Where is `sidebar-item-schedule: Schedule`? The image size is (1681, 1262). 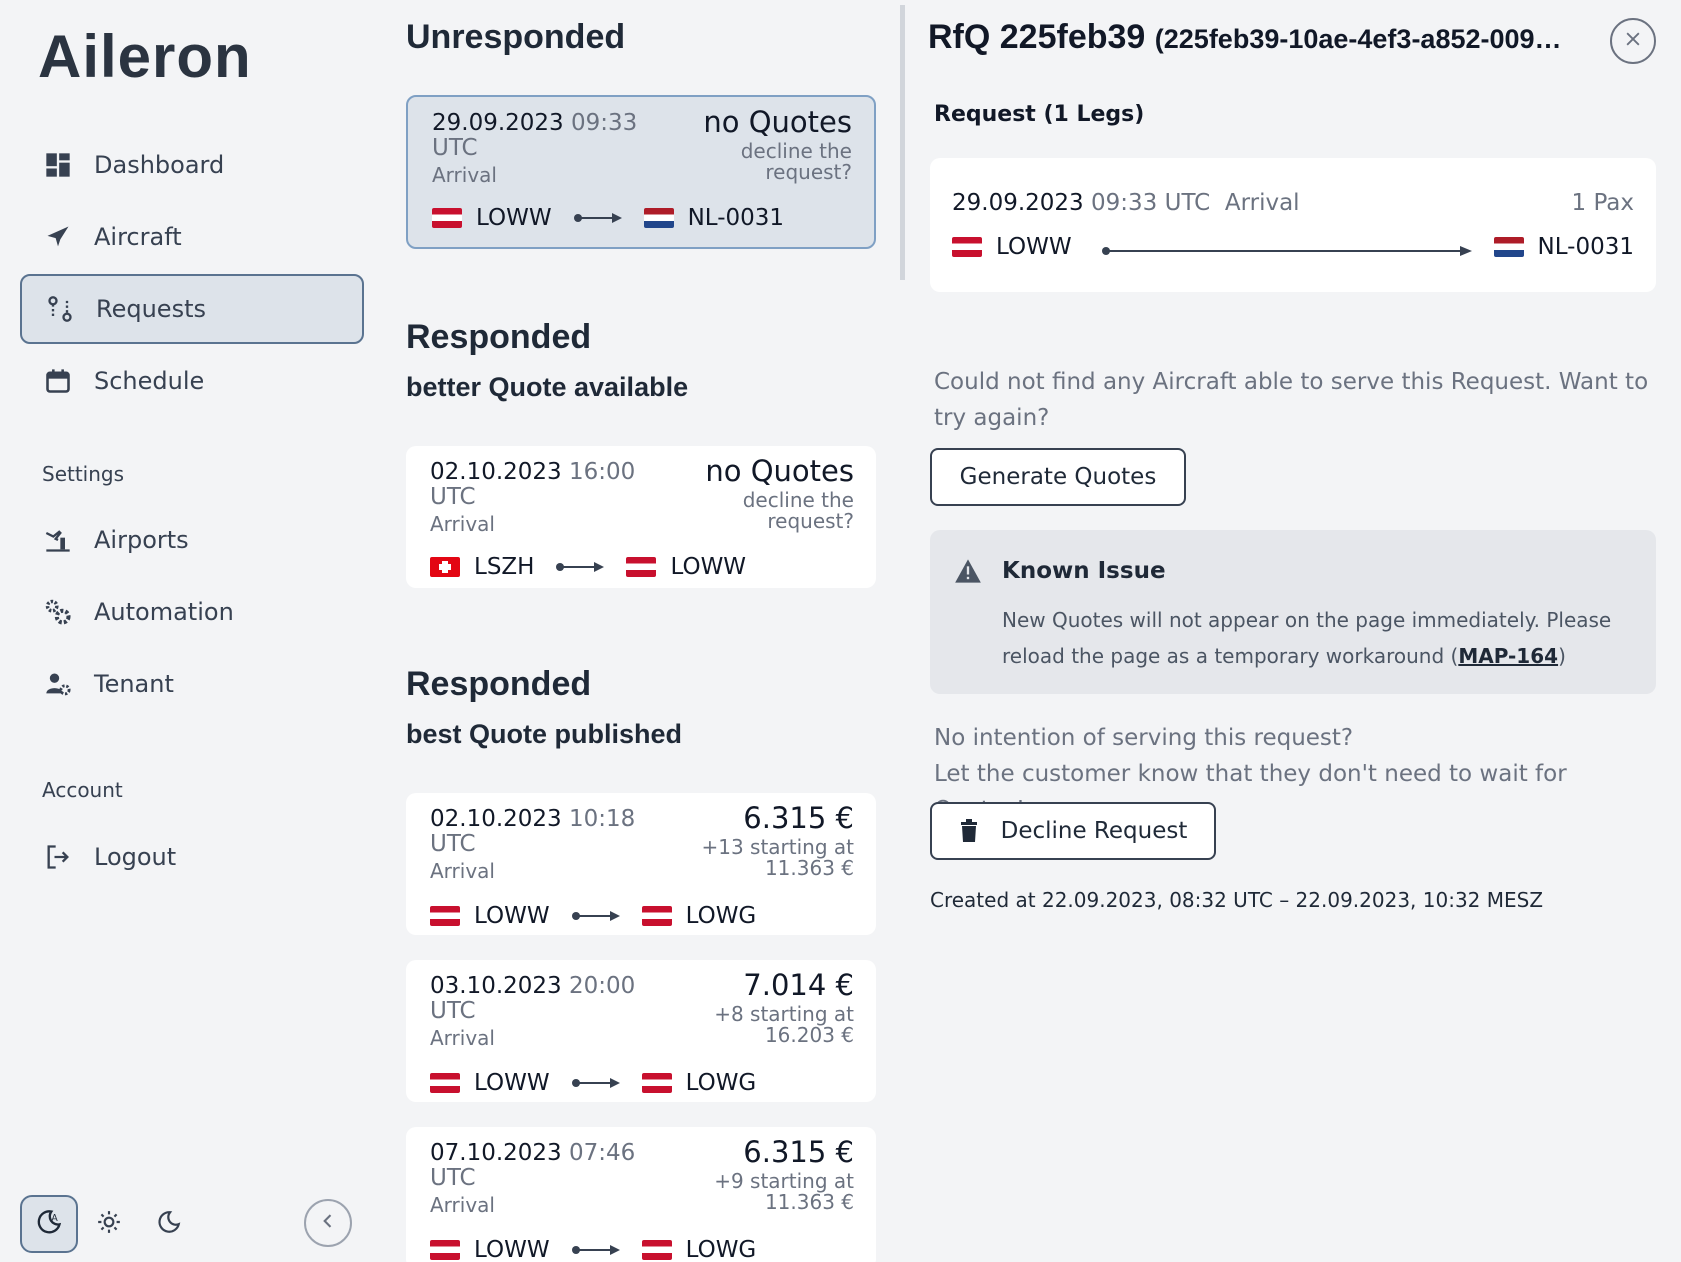 sidebar-item-schedule: Schedule is located at coordinates (192, 381).